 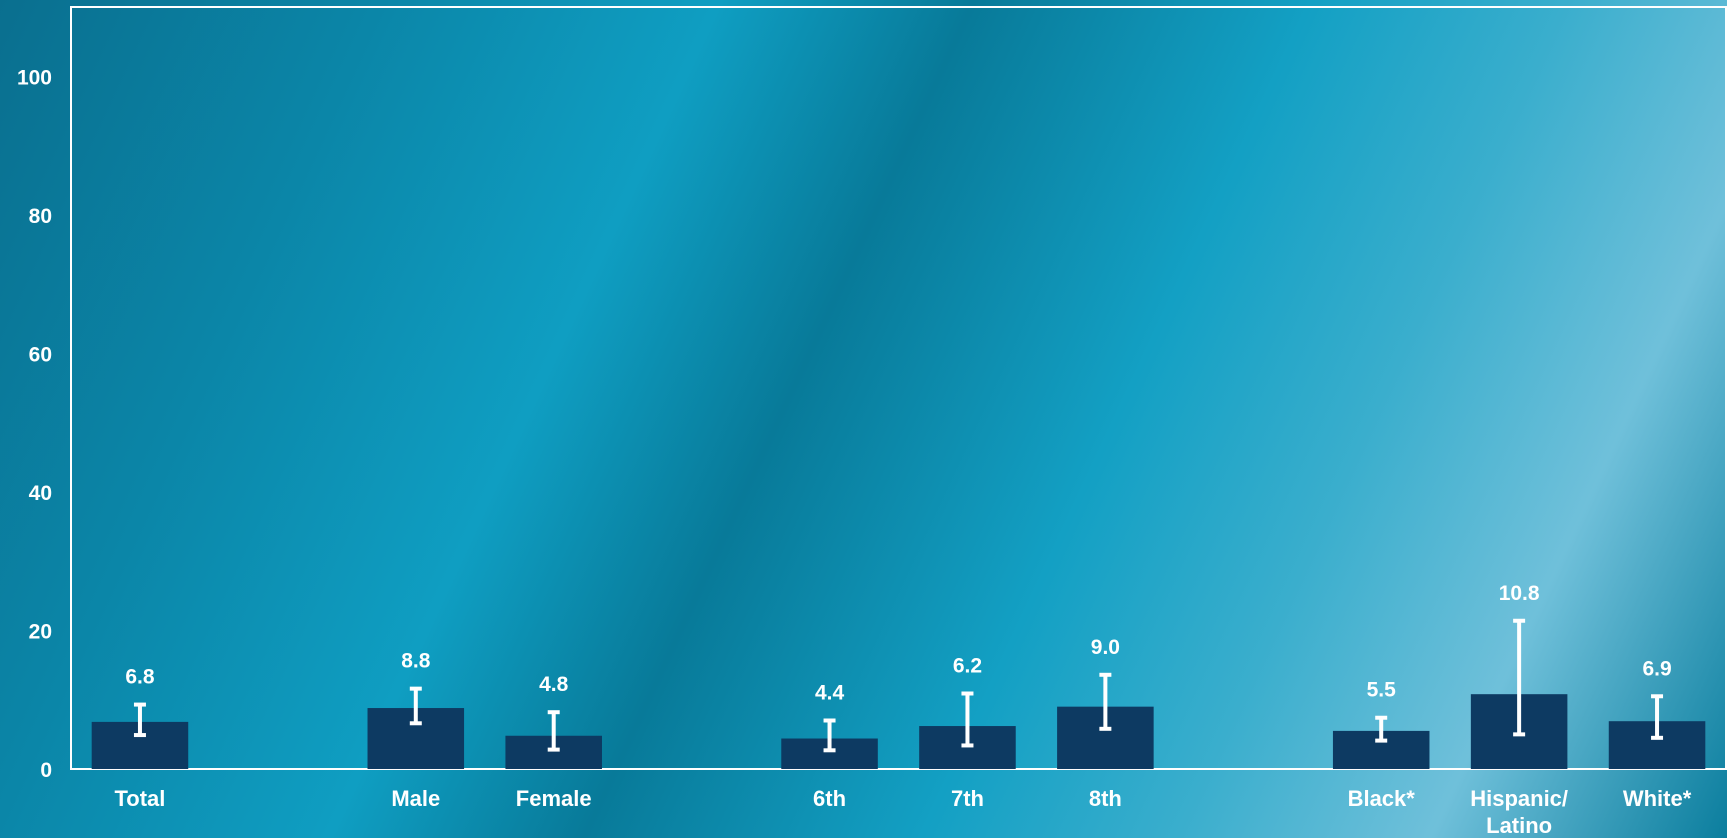 I want to click on y-tick-label: 0, so click(x=46, y=770).